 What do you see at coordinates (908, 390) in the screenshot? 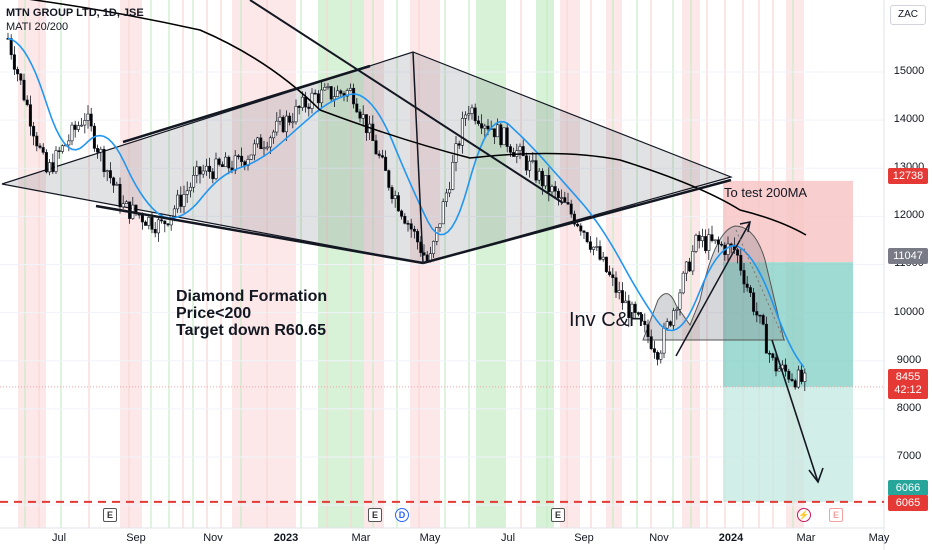
I see `bar-countdown: 42:12` at bounding box center [908, 390].